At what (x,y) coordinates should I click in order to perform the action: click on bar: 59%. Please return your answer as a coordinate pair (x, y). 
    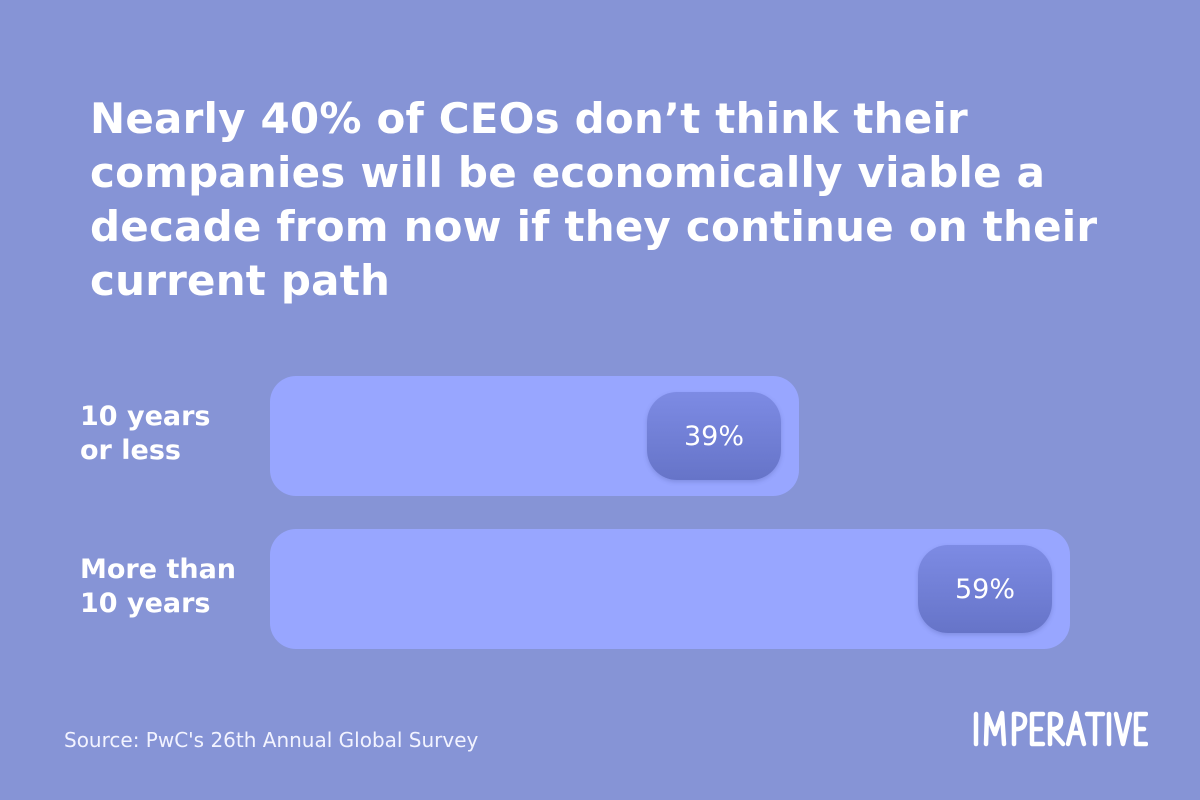
    Looking at the image, I should click on (670, 589).